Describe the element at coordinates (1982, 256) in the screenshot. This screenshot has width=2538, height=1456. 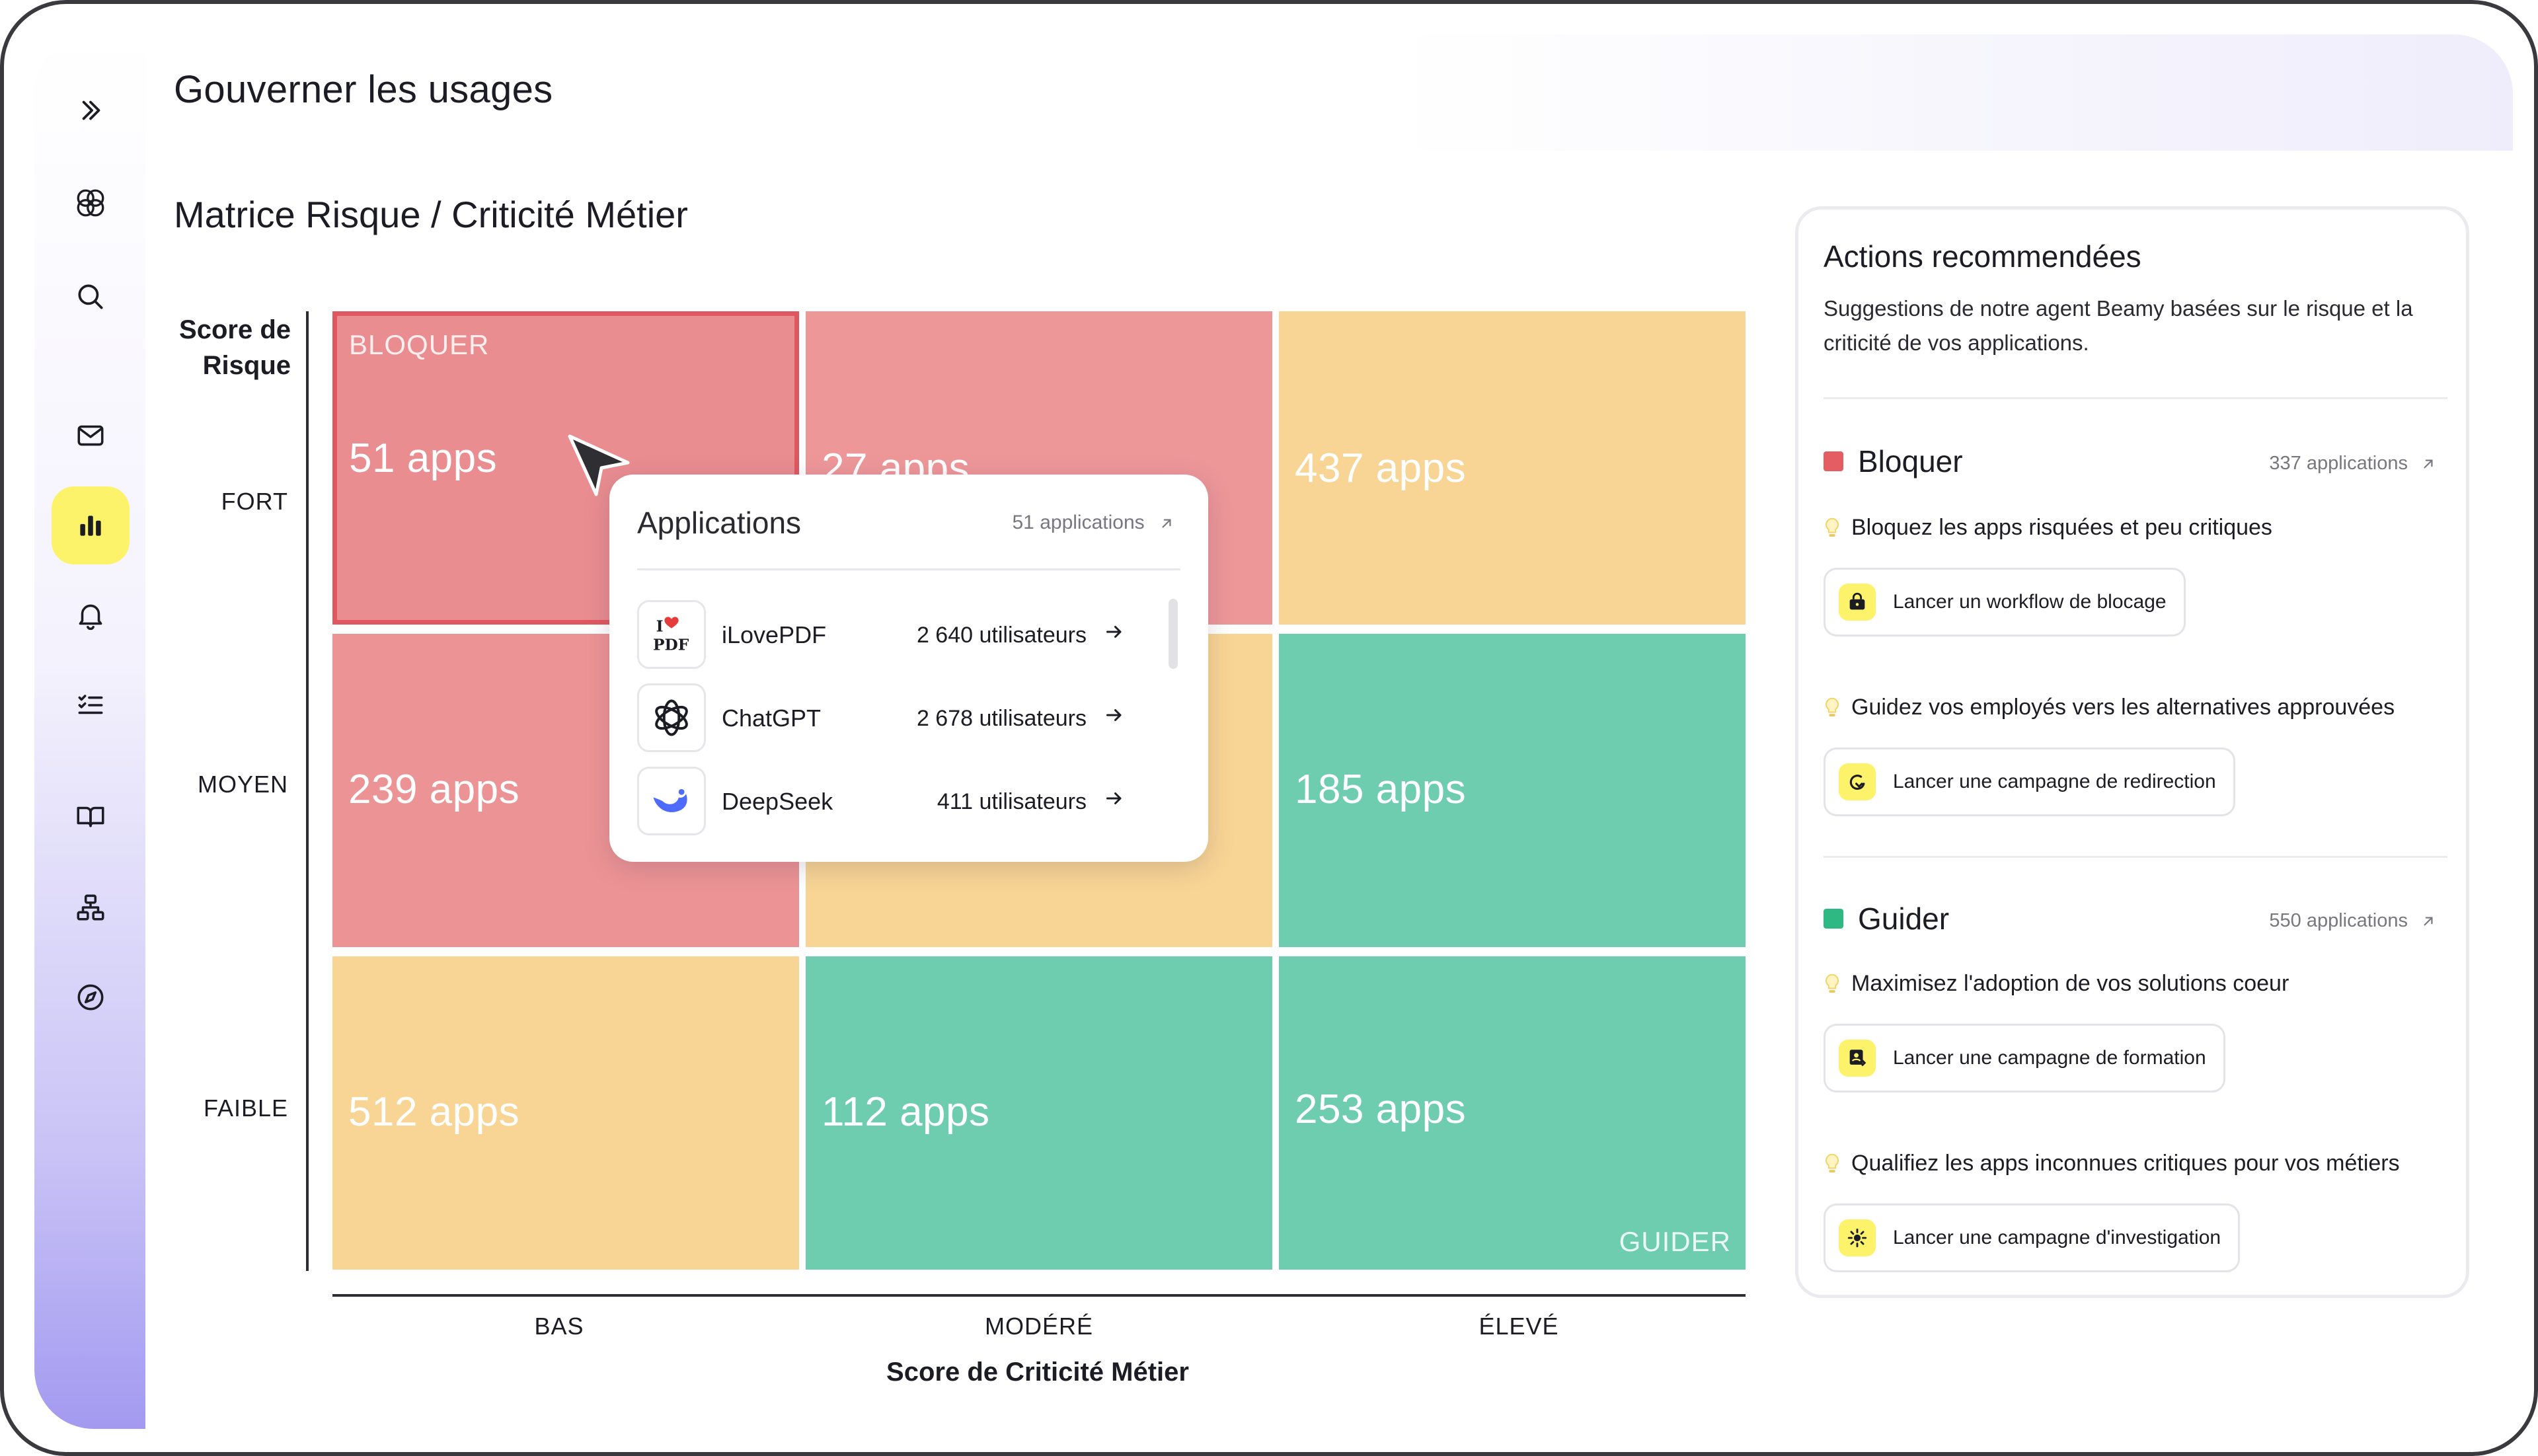
I see `panel-title: Actions recommendées` at that location.